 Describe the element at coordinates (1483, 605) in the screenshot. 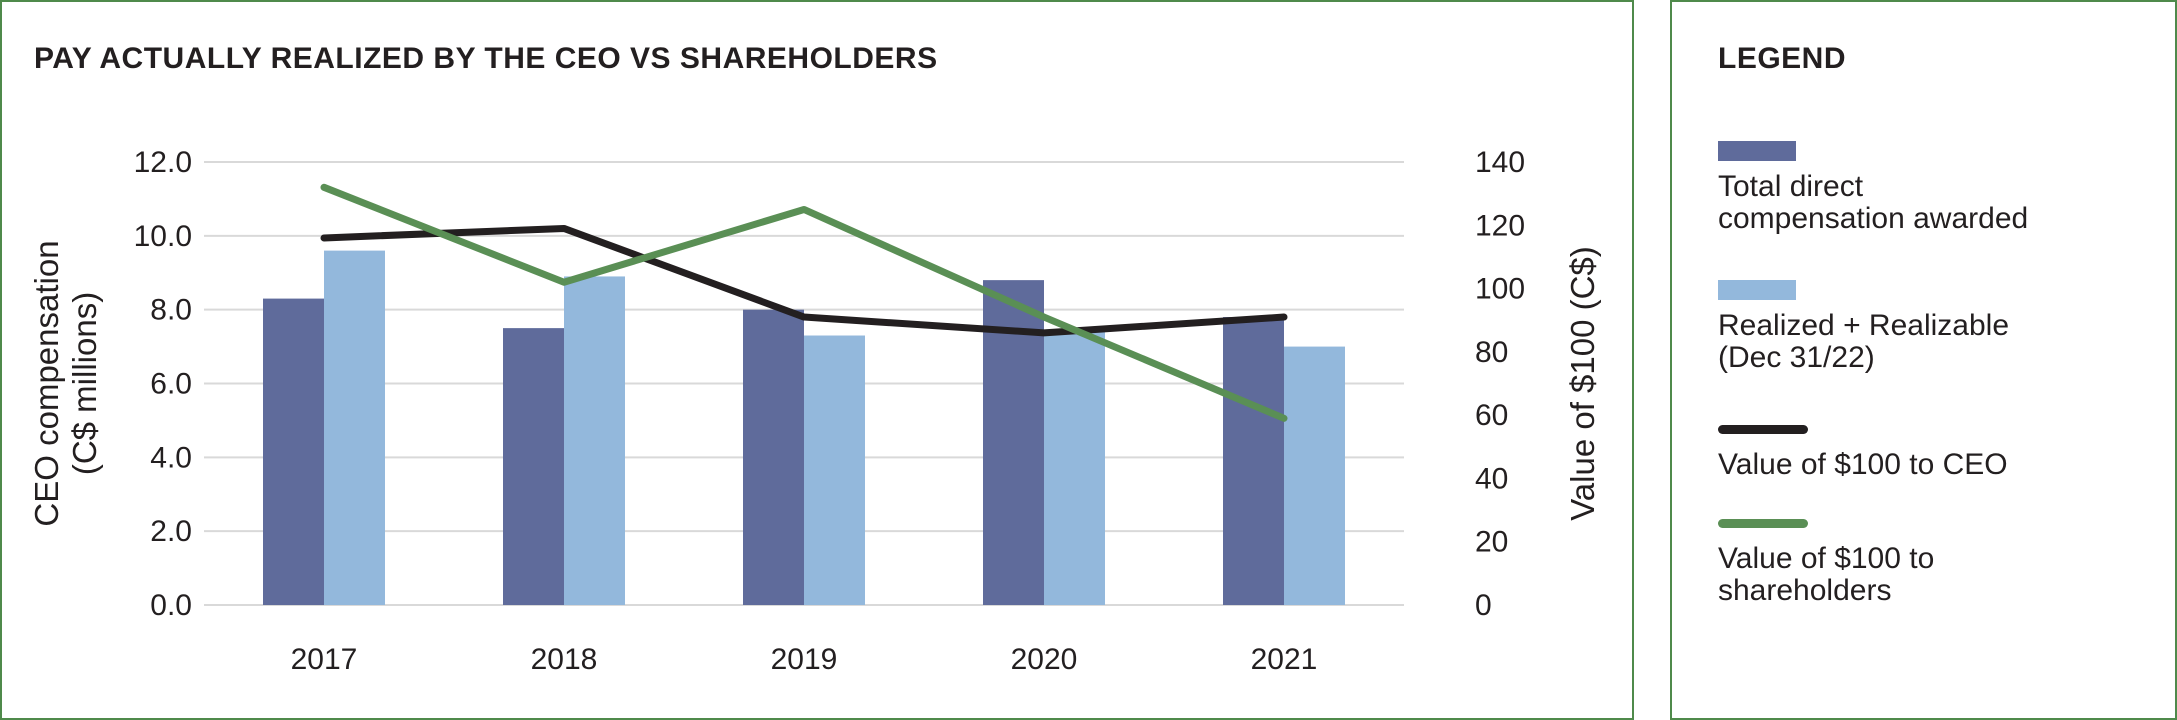

I see `y-right-tick-label: 0` at that location.